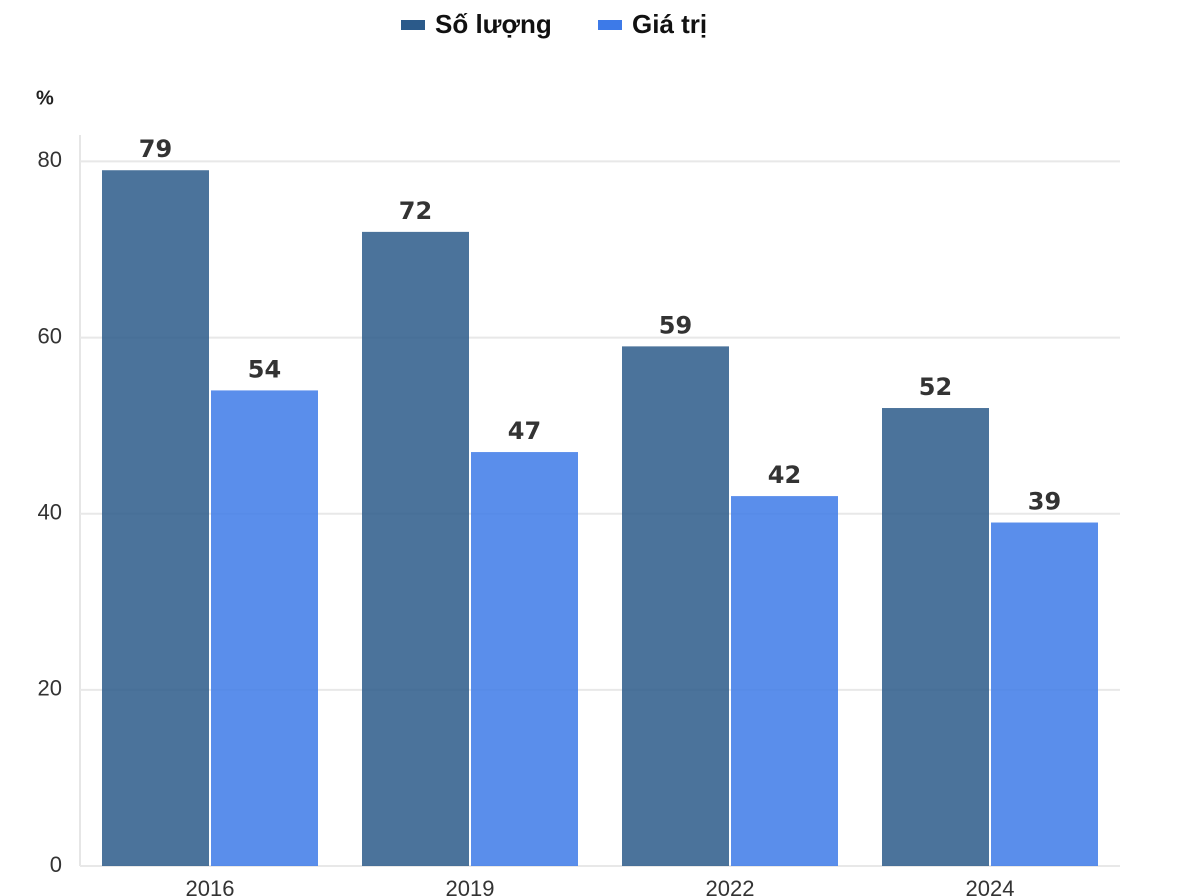  I want to click on x-tick-label: 2024, so click(990, 886).